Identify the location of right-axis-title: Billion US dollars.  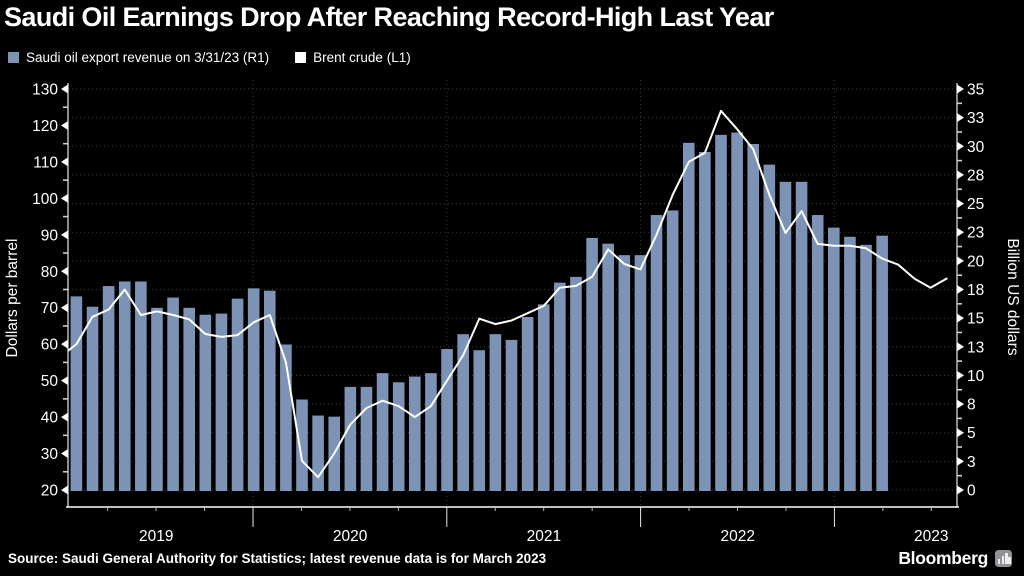
(1012, 296).